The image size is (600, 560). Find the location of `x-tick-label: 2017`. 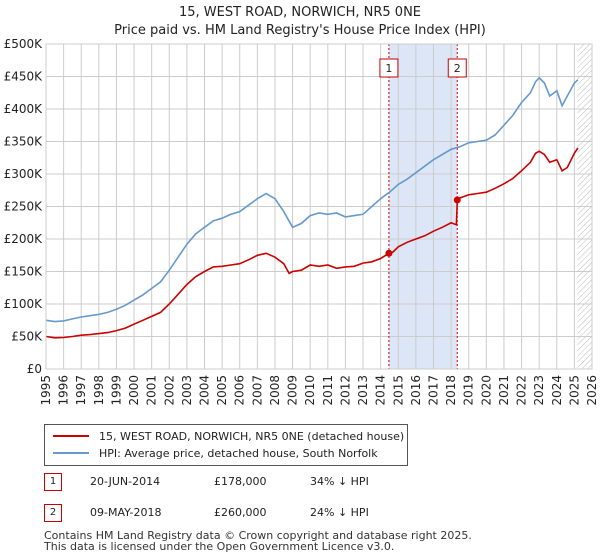

x-tick-label: 2017 is located at coordinates (433, 390).